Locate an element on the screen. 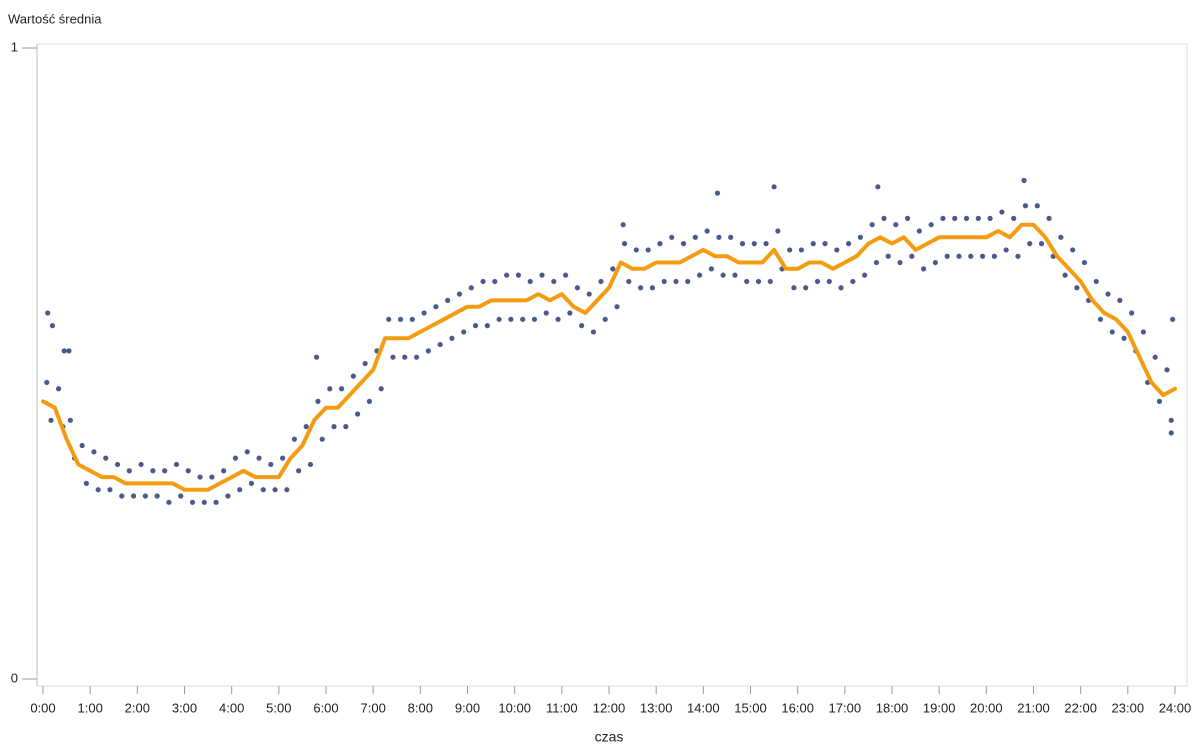  x-tick-label: 16:00 is located at coordinates (797, 707).